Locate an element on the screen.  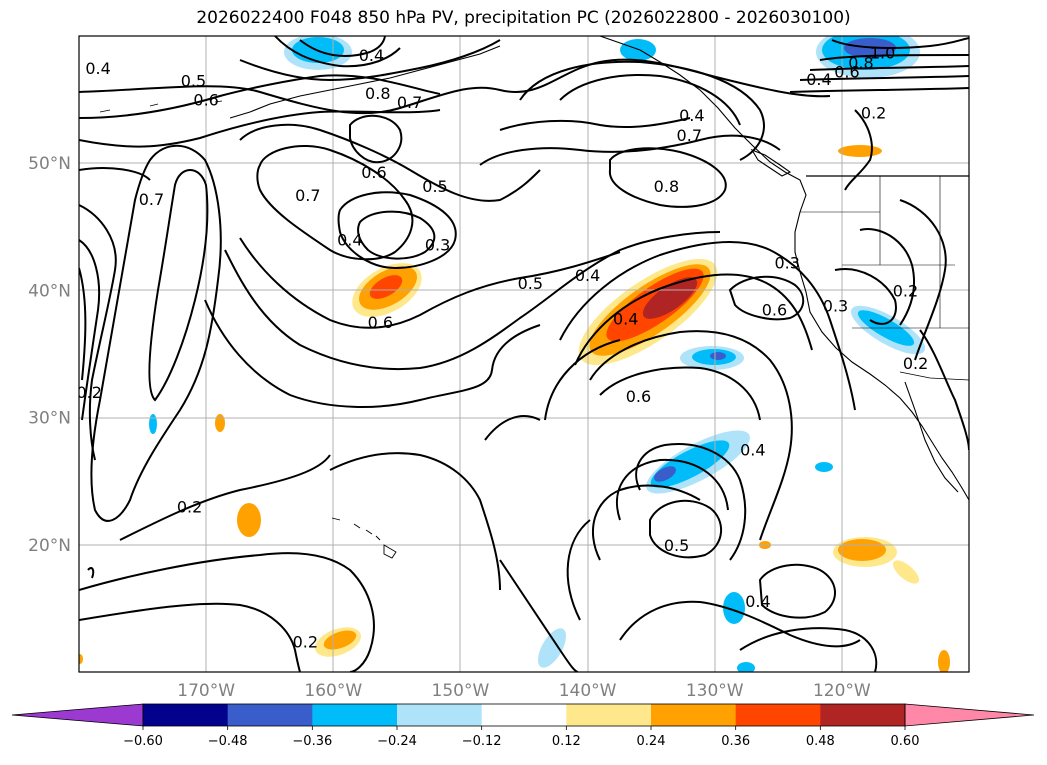
aleutian-islands is located at coordinates (161, 106).